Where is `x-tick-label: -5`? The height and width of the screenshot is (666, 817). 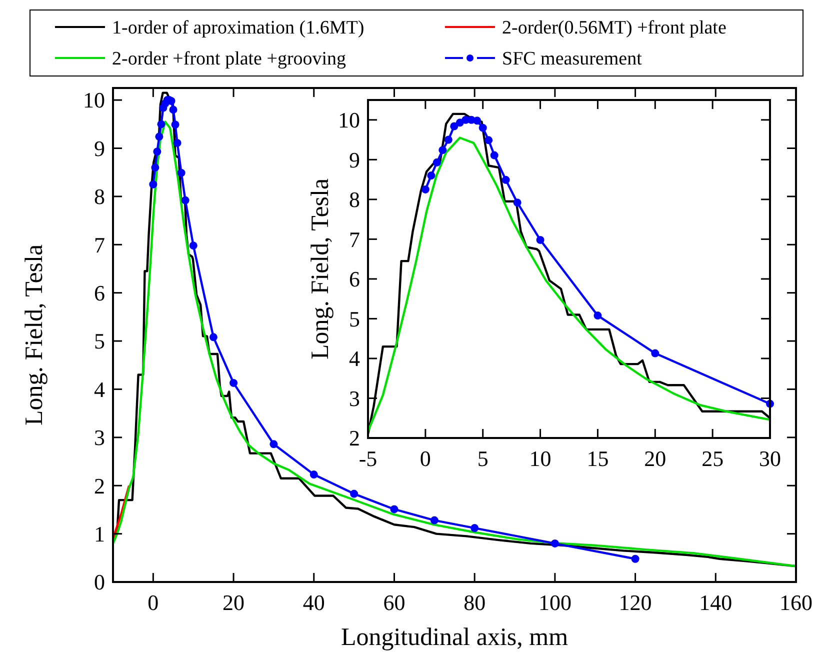
x-tick-label: -5 is located at coordinates (368, 458).